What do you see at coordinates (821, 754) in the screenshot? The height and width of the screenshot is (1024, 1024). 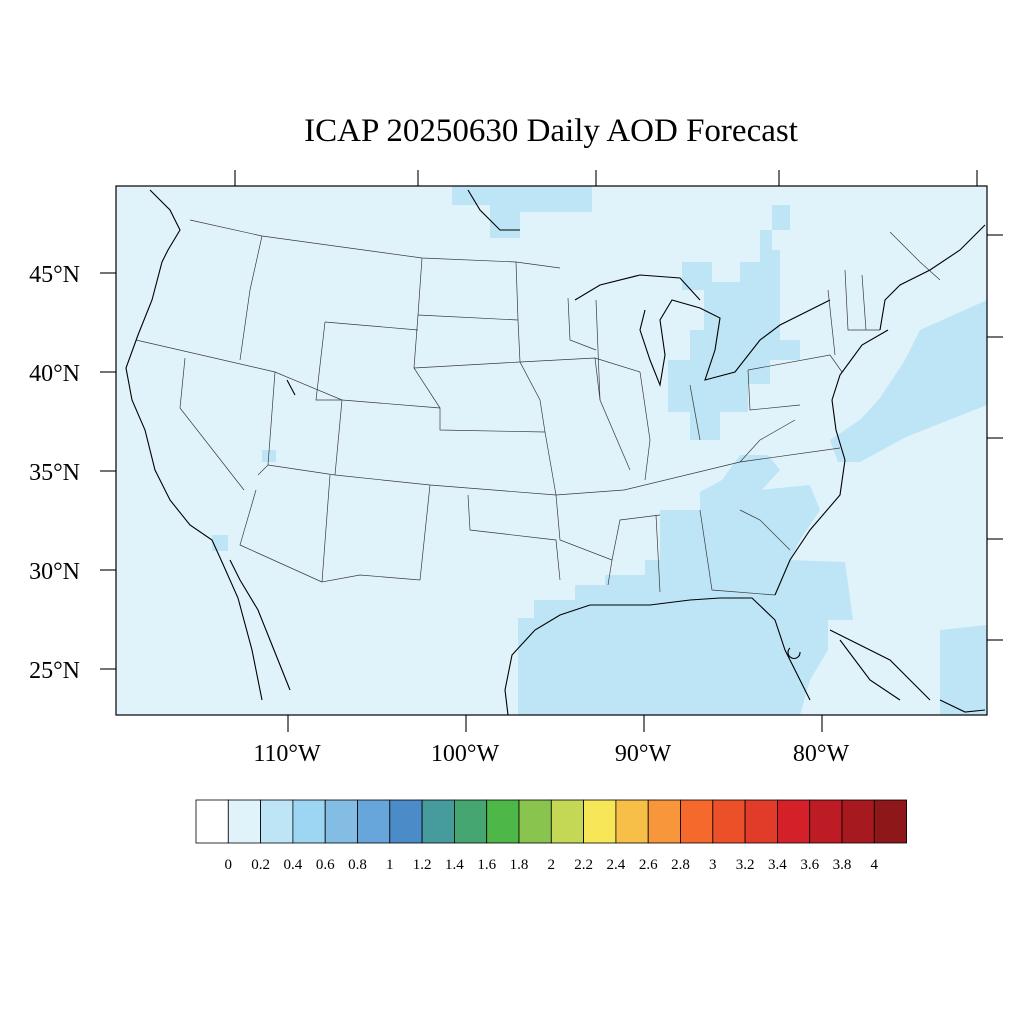 I see `lon-label-80: 80°W` at bounding box center [821, 754].